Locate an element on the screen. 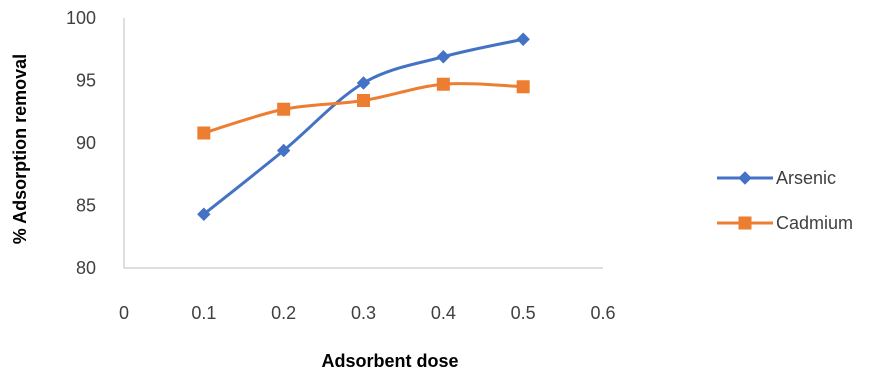 This screenshot has height=374, width=881. series-line-cadmium is located at coordinates (363, 108).